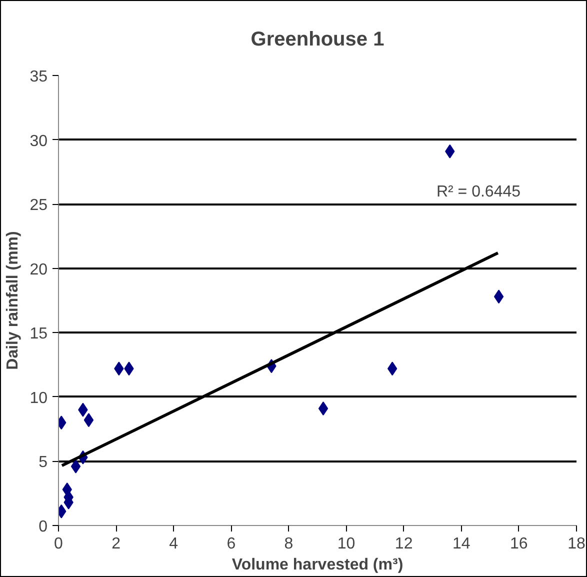 The image size is (587, 577). I want to click on x-tick-label: 2, so click(116, 544).